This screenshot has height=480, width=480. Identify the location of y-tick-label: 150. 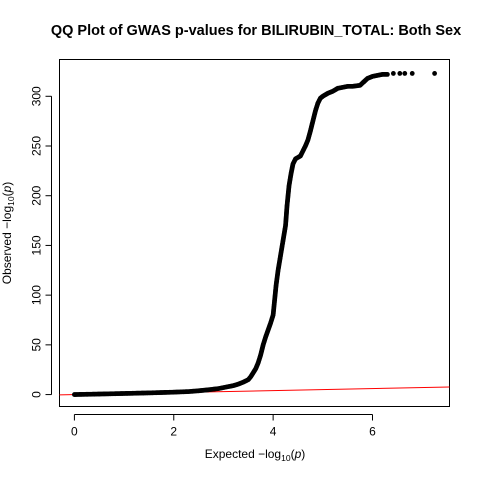
(37, 245).